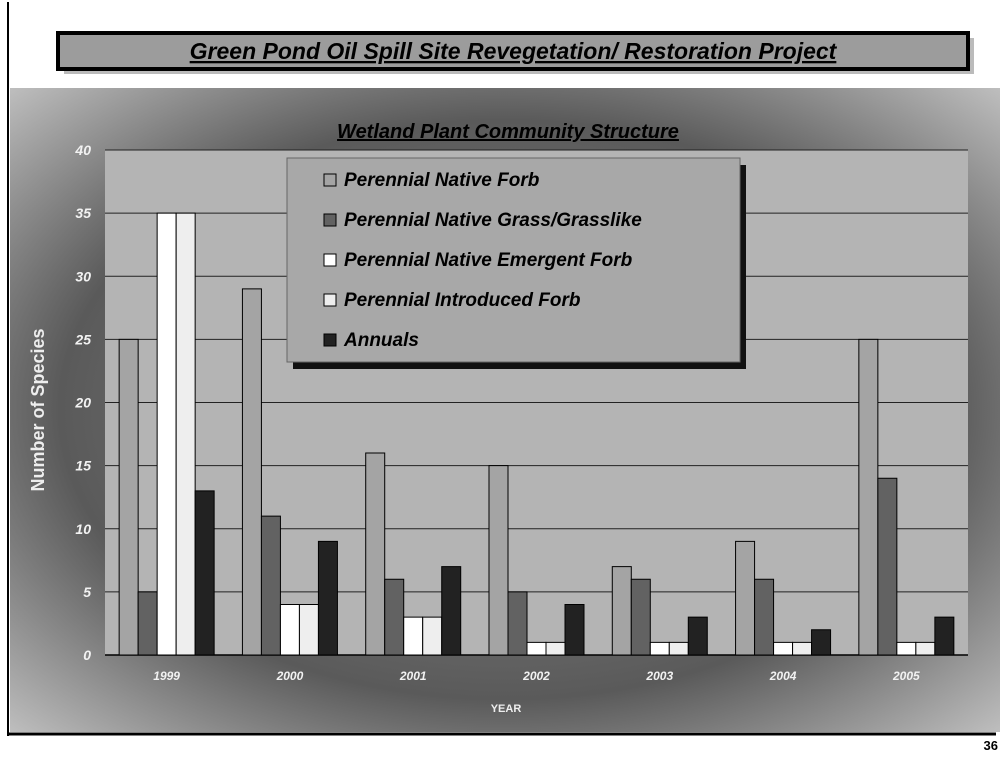 The width and height of the screenshot is (1003, 762). I want to click on legend-label: Perennial Native Emergent Forb, so click(488, 260).